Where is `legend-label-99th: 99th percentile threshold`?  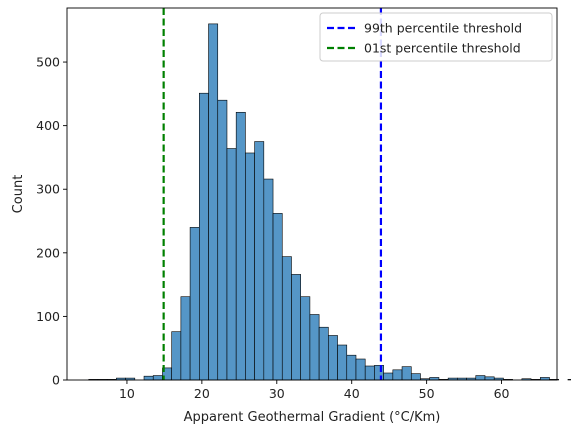 legend-label-99th: 99th percentile threshold is located at coordinates (443, 28).